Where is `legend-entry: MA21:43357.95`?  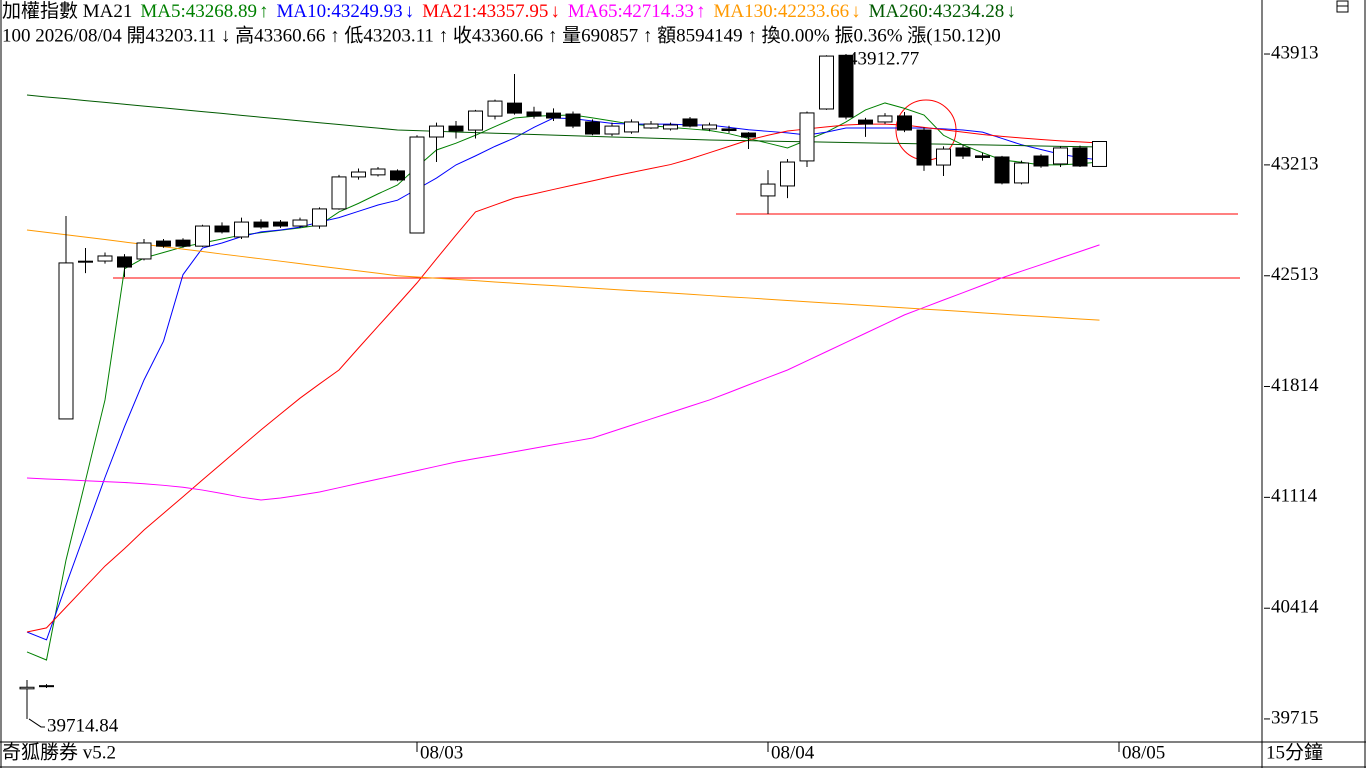 legend-entry: MA21:43357.95 is located at coordinates (485, 11).